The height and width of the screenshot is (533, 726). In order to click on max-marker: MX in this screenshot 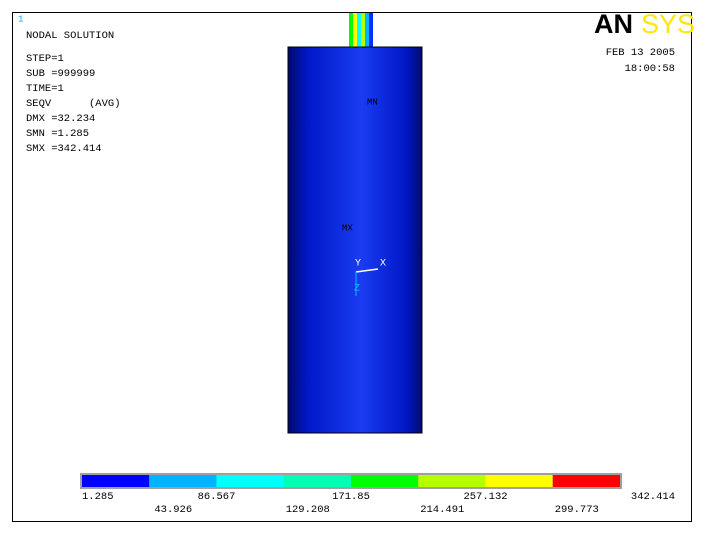, I will do `click(347, 228)`.